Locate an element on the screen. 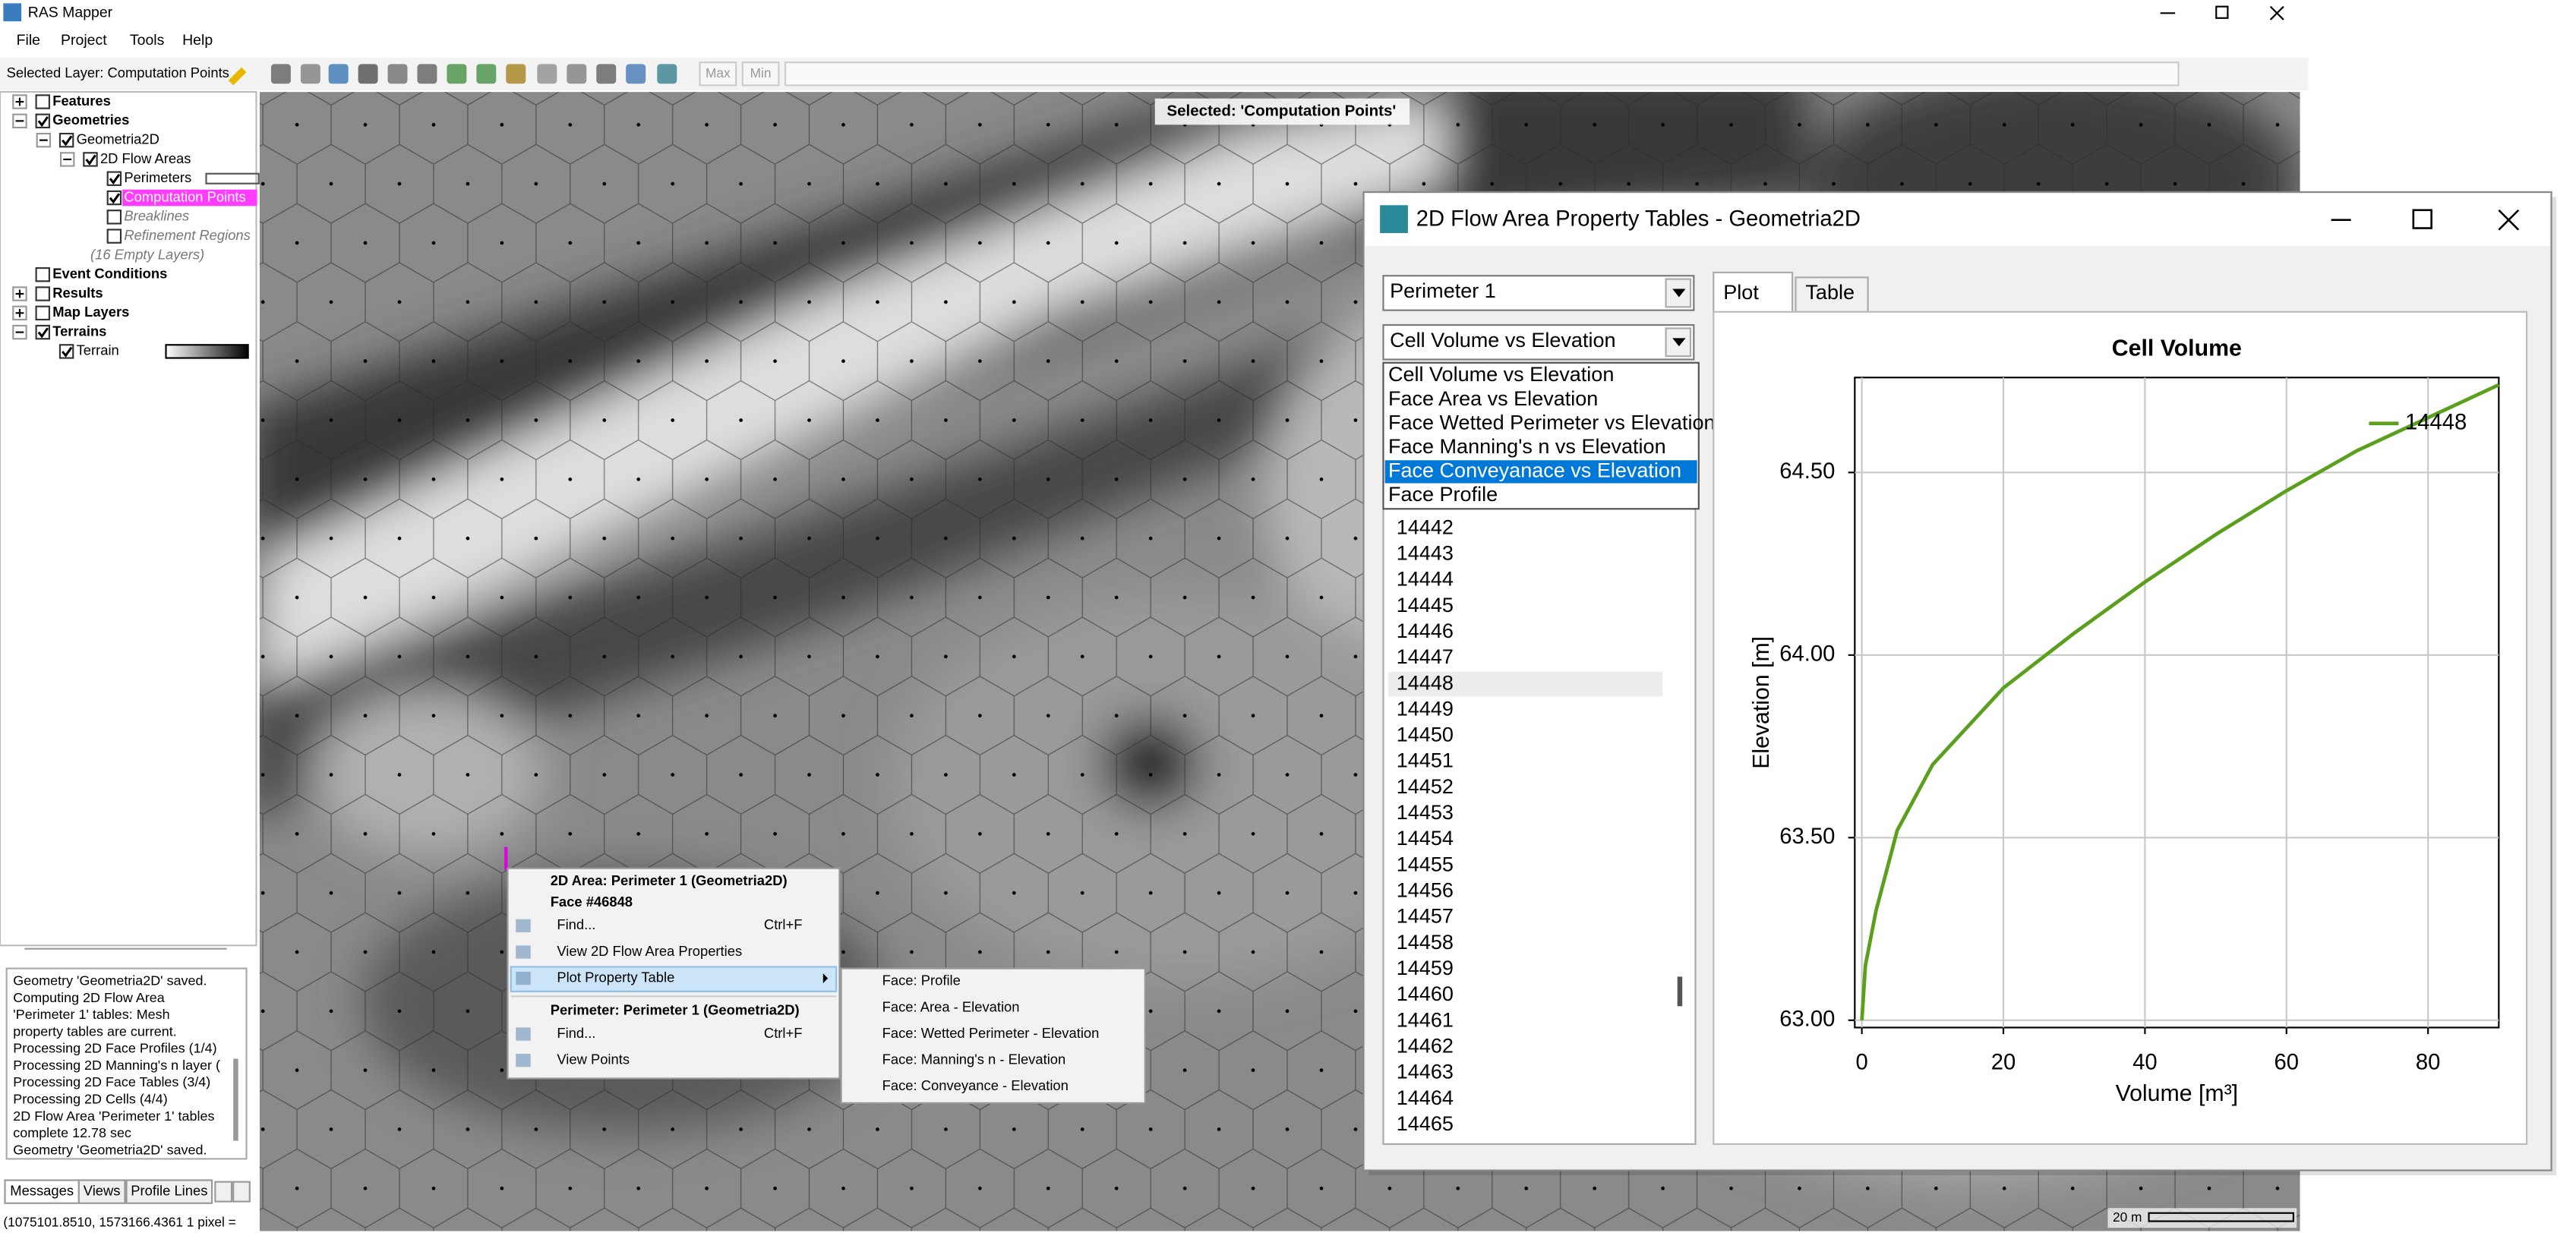 The width and height of the screenshot is (2576, 1236). layer-label: Features is located at coordinates (81, 101).